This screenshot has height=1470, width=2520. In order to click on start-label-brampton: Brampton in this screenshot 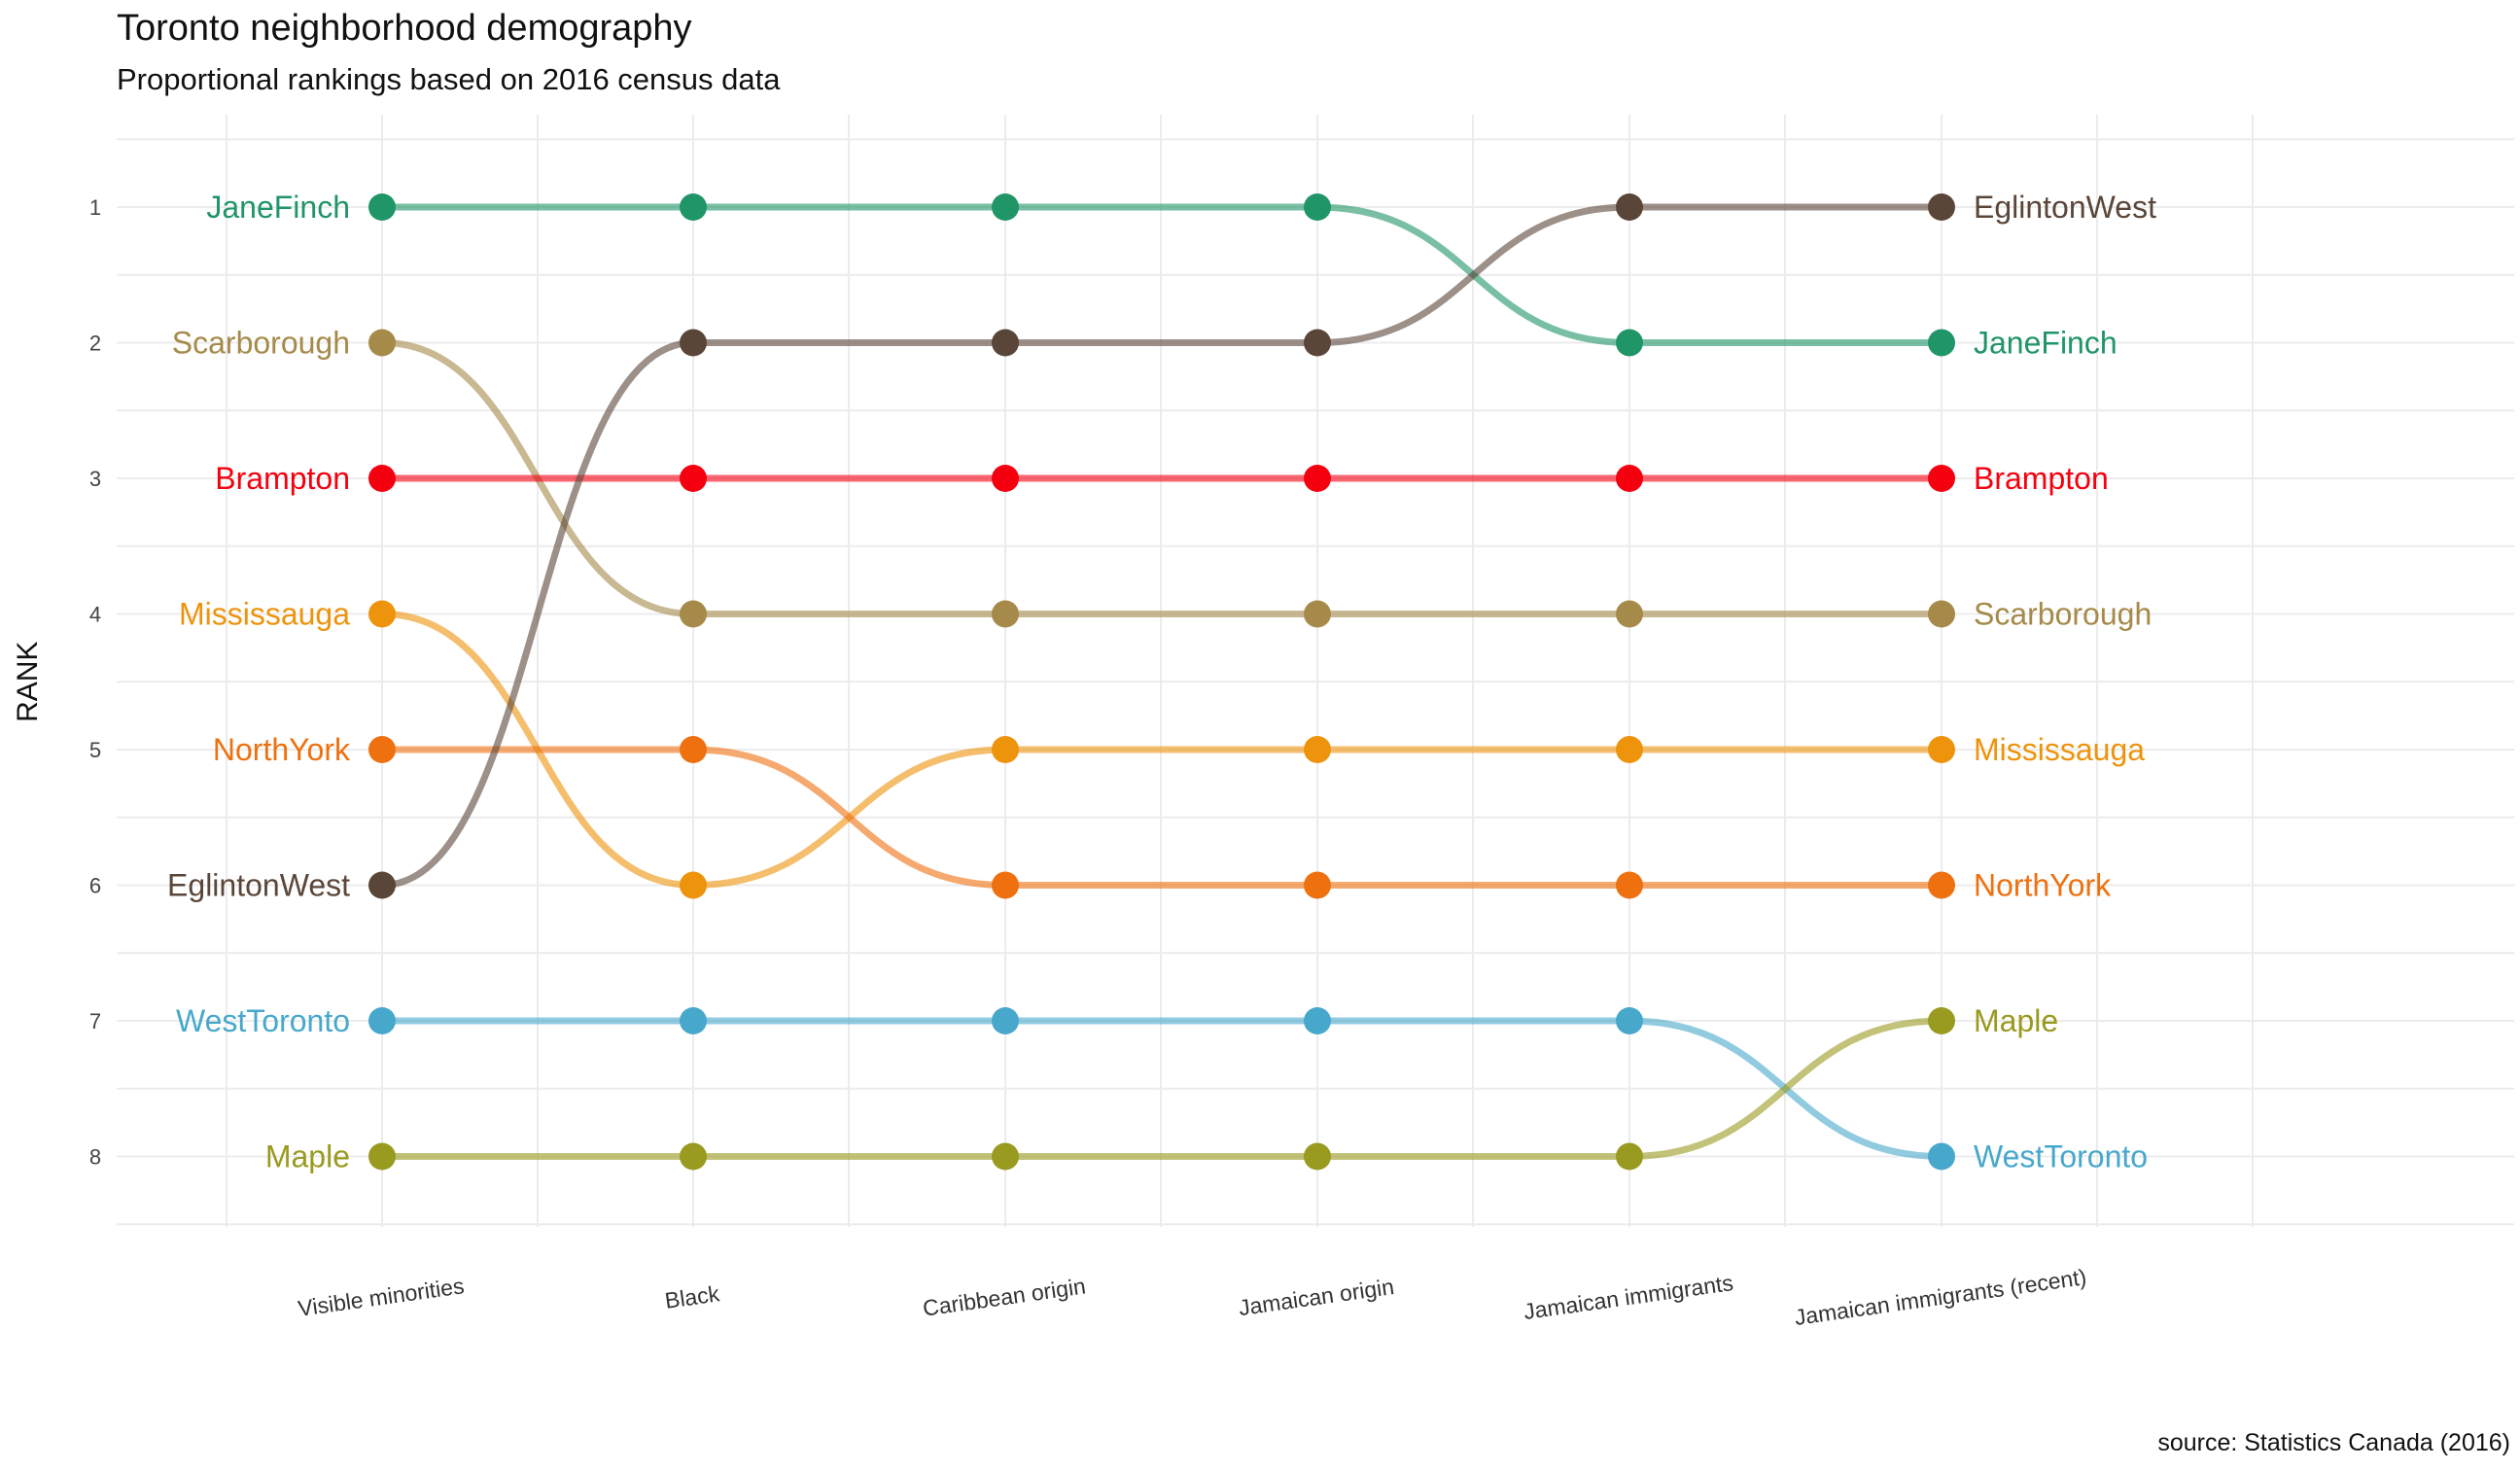, I will do `click(282, 478)`.